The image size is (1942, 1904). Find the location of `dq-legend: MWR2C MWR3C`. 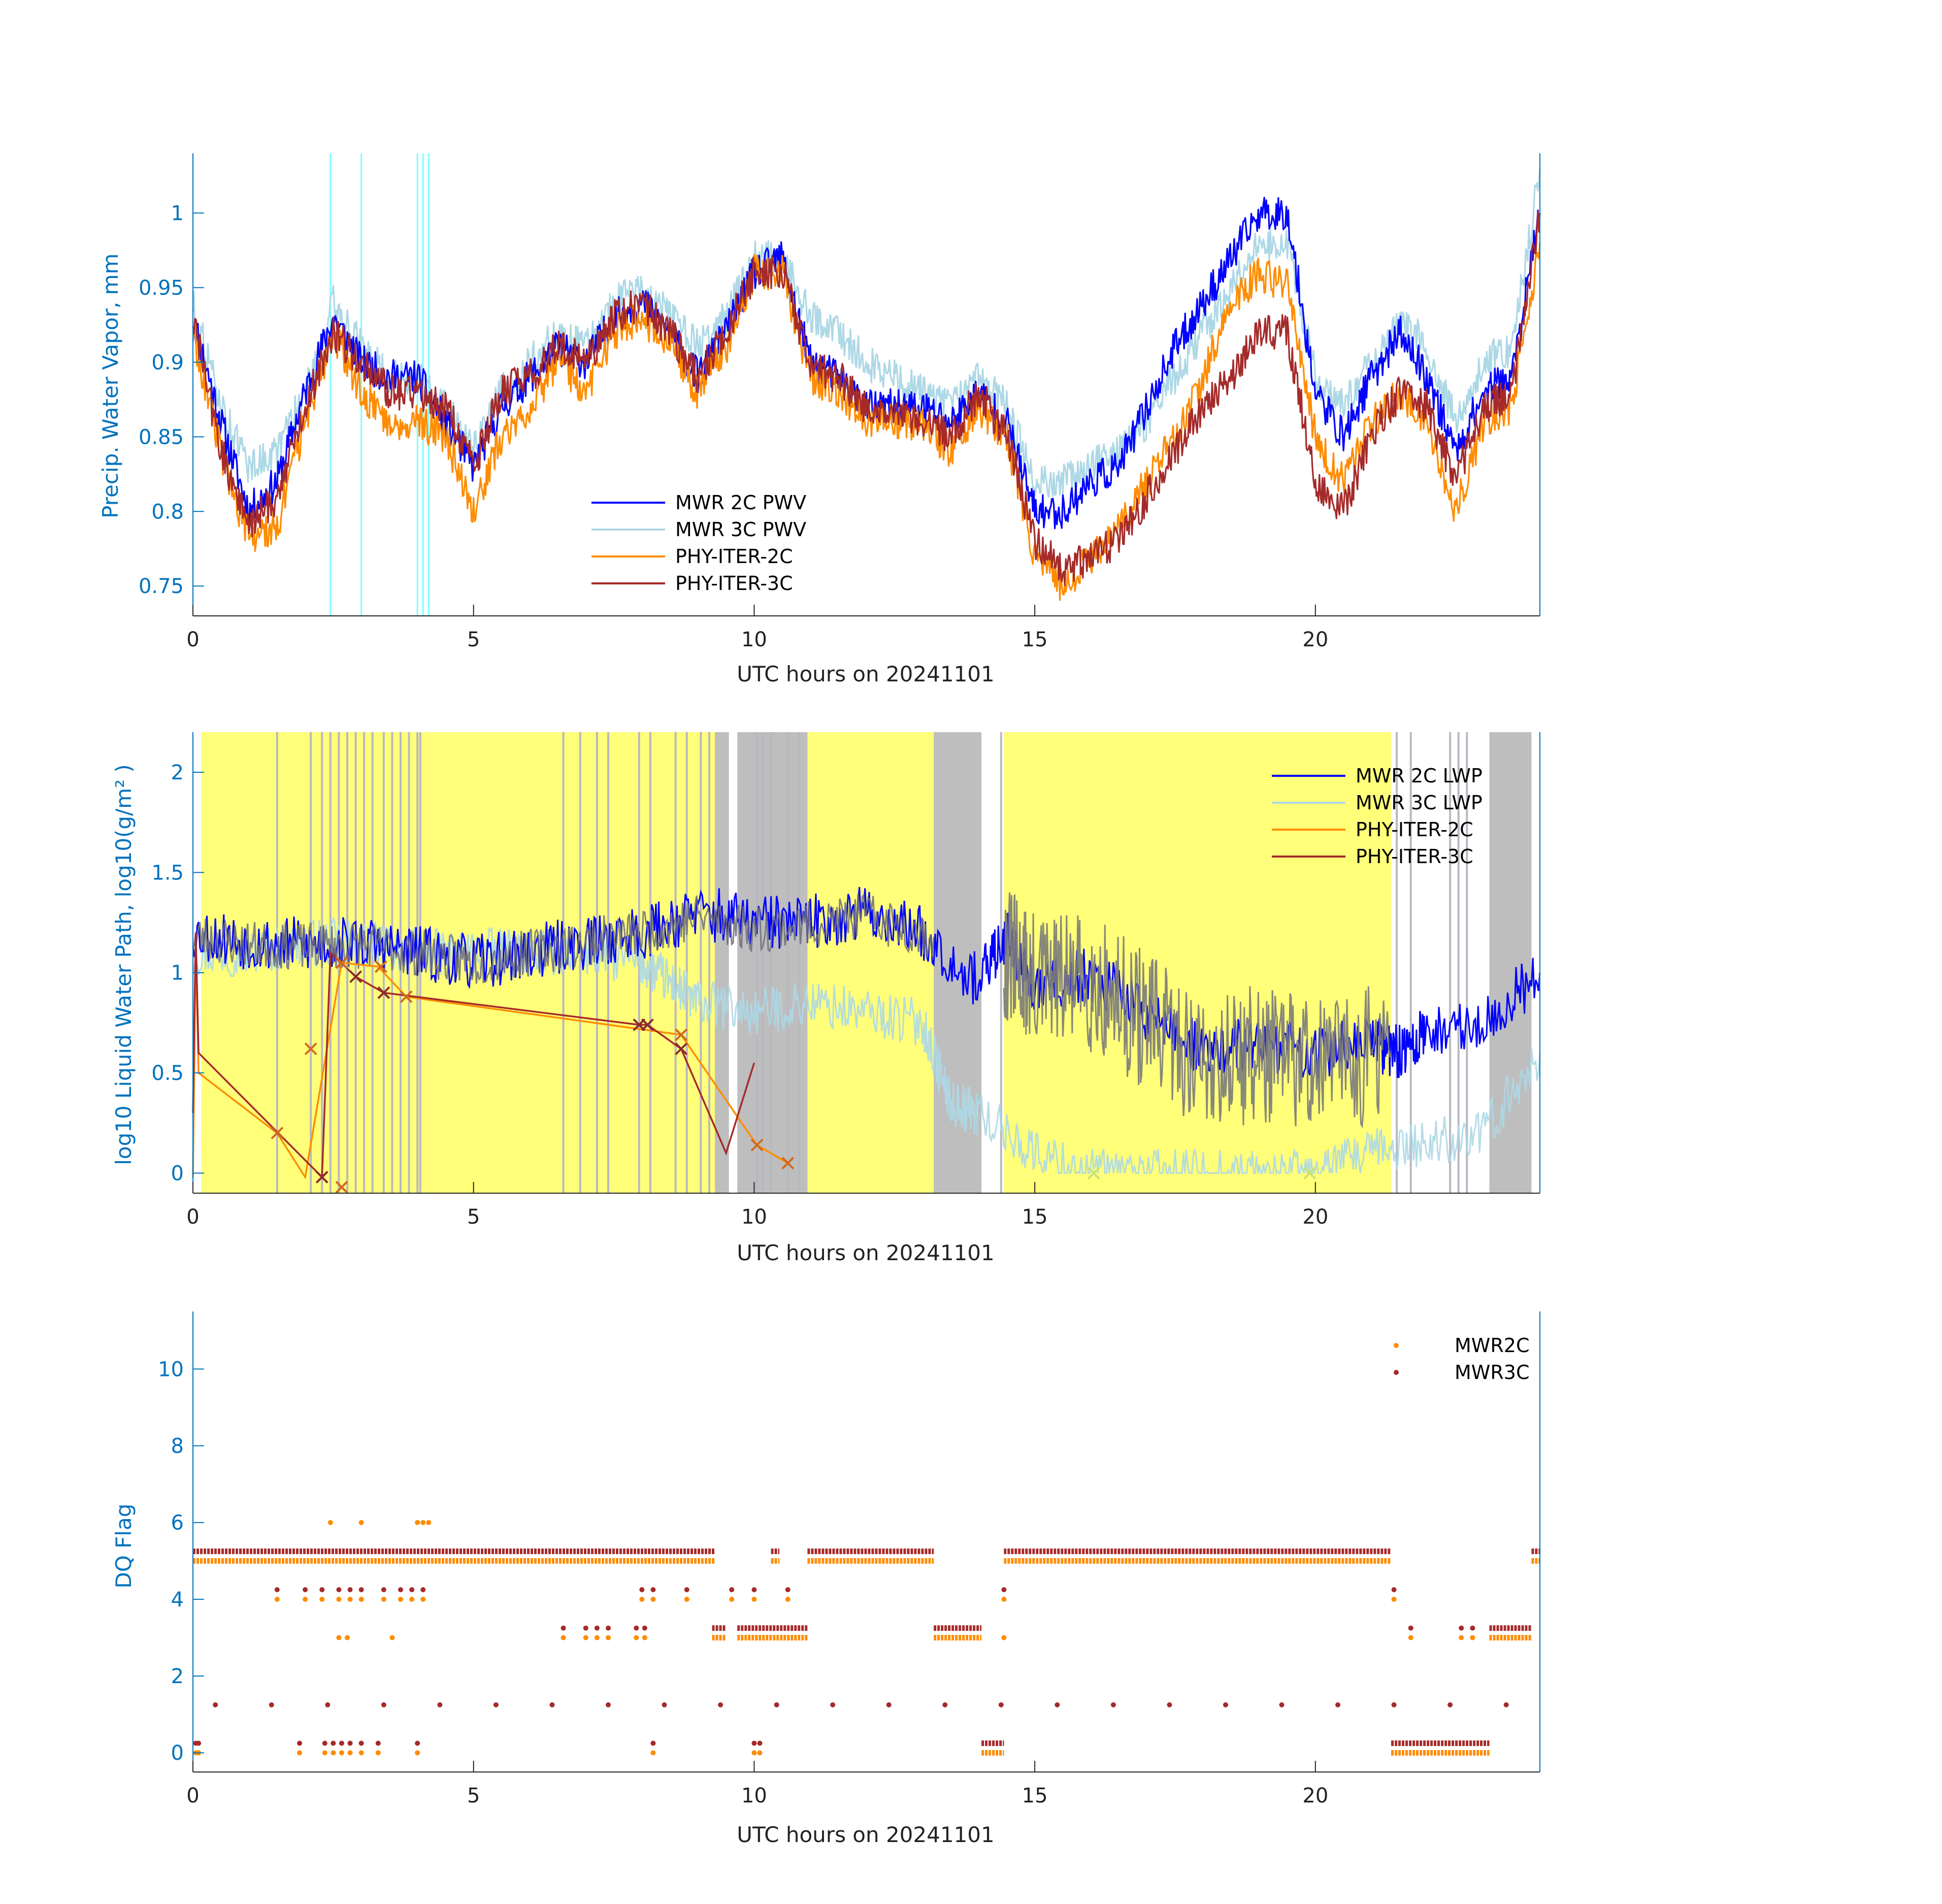

dq-legend: MWR2C MWR3C is located at coordinates (1461, 1359).